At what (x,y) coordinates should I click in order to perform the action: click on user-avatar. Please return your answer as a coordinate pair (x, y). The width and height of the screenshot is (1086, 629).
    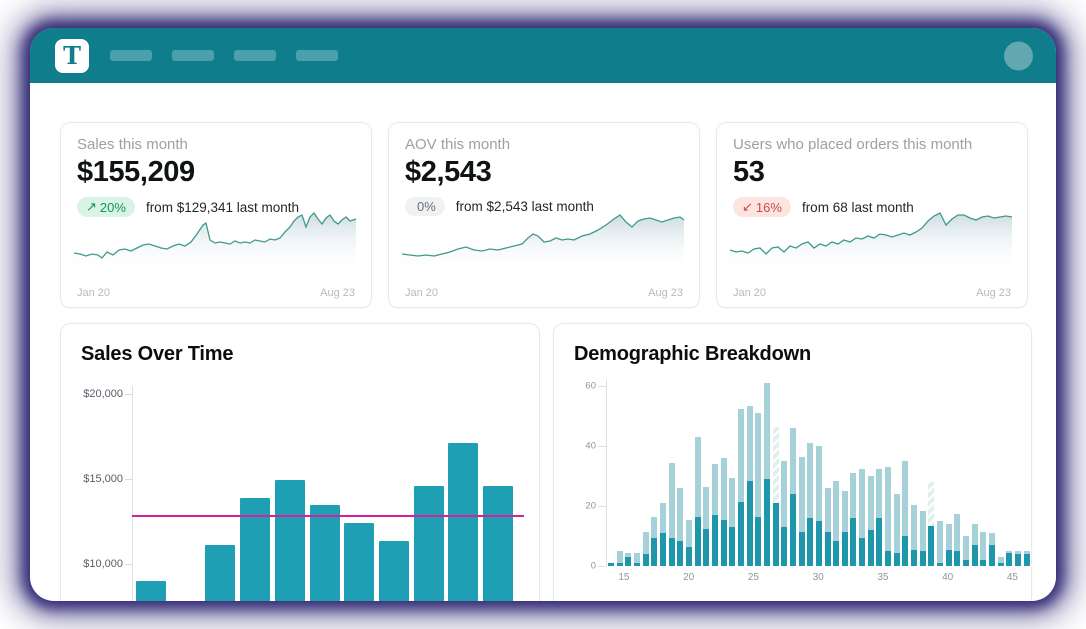
    Looking at the image, I should click on (1018, 55).